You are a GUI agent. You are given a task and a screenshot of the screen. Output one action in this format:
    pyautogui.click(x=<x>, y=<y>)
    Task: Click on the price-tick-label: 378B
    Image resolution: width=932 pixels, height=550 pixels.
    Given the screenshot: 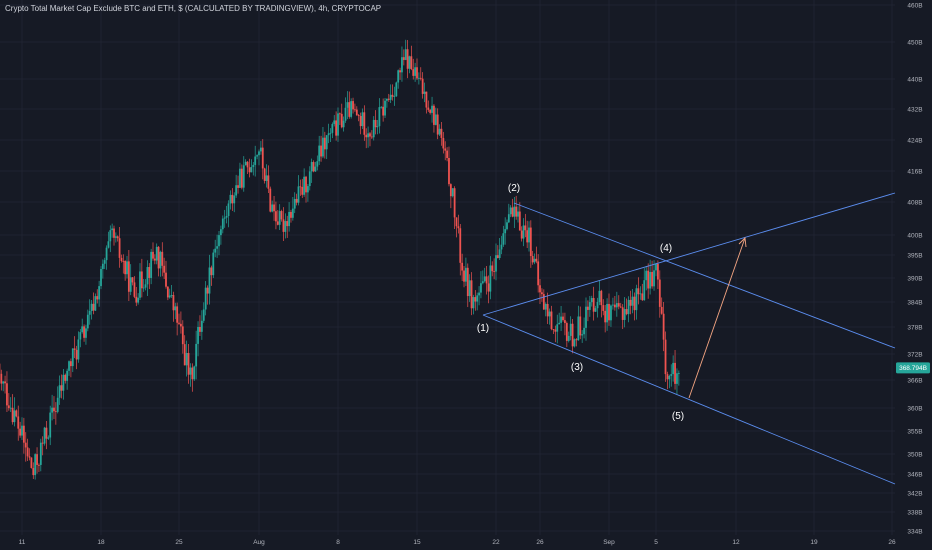 What is the action you would take?
    pyautogui.click(x=914, y=328)
    